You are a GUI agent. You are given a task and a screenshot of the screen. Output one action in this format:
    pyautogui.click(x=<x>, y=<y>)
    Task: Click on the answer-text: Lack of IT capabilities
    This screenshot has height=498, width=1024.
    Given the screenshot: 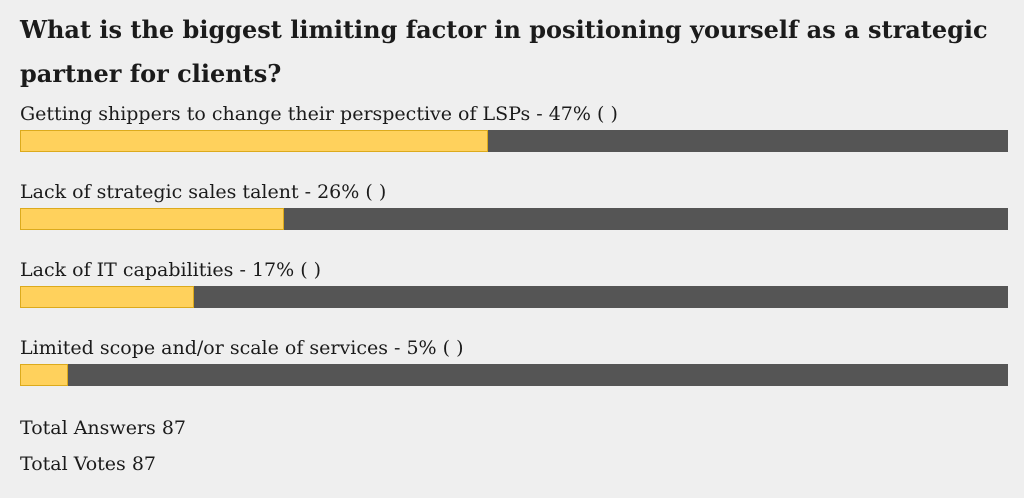 What is the action you would take?
    pyautogui.click(x=127, y=270)
    